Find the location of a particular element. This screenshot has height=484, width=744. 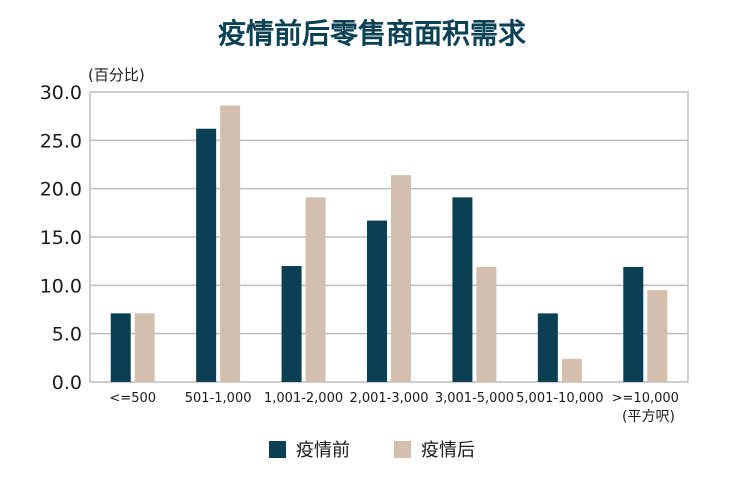

x-tick-label: 3,001-5,000 is located at coordinates (474, 398).